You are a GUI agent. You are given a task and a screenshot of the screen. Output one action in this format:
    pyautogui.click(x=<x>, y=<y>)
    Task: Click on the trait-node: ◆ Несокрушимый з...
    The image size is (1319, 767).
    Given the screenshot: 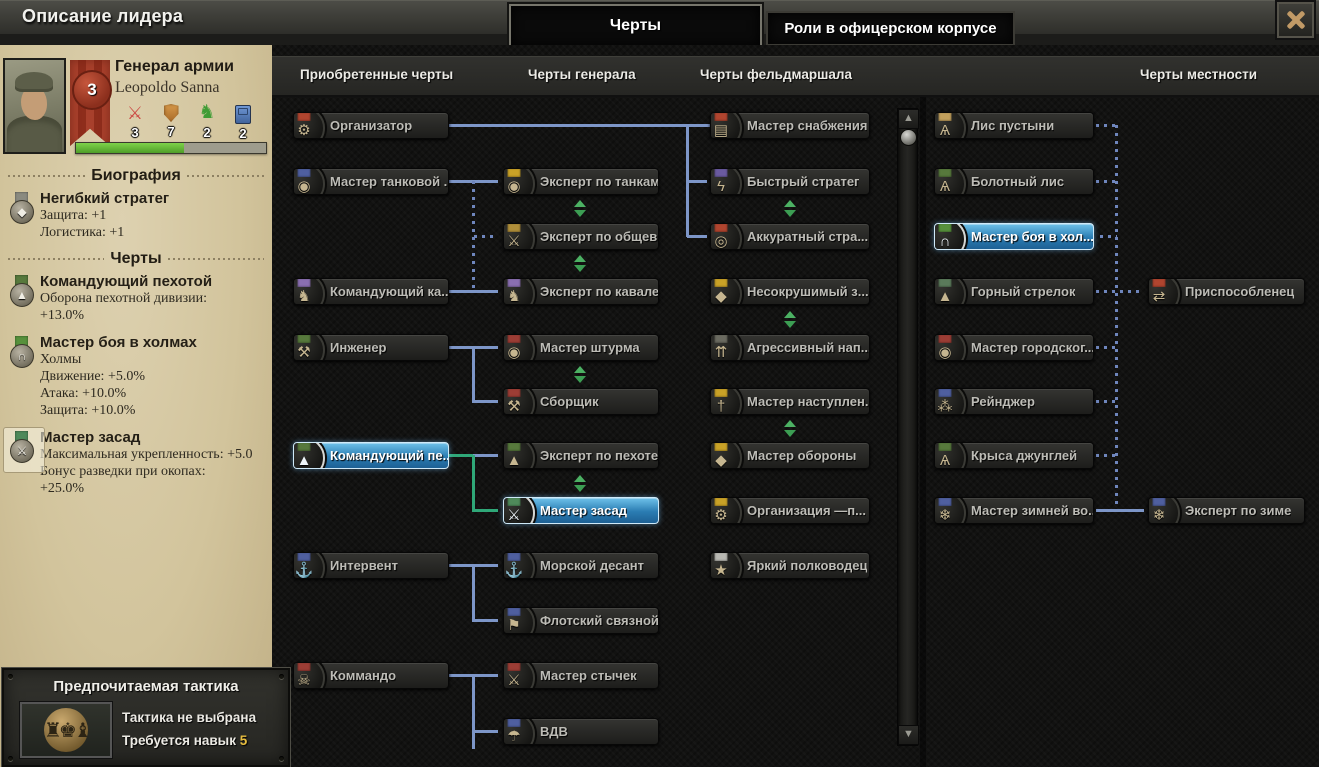 What is the action you would take?
    pyautogui.click(x=790, y=291)
    